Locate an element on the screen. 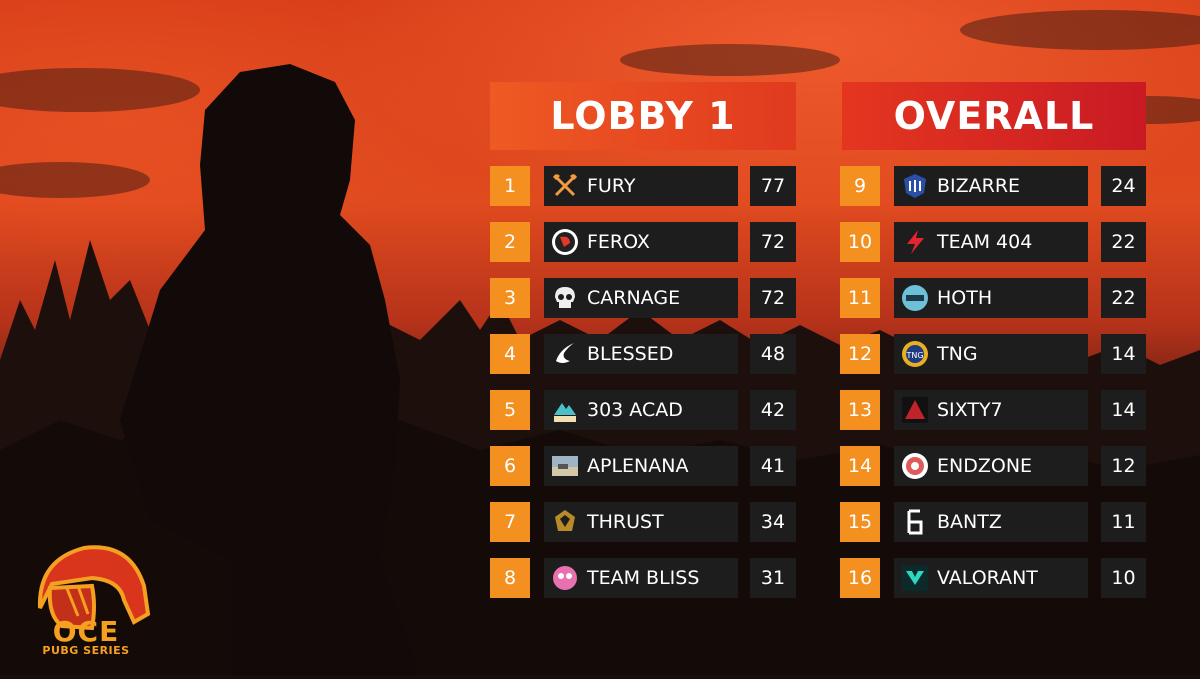  rank-cell: 4 is located at coordinates (510, 354).